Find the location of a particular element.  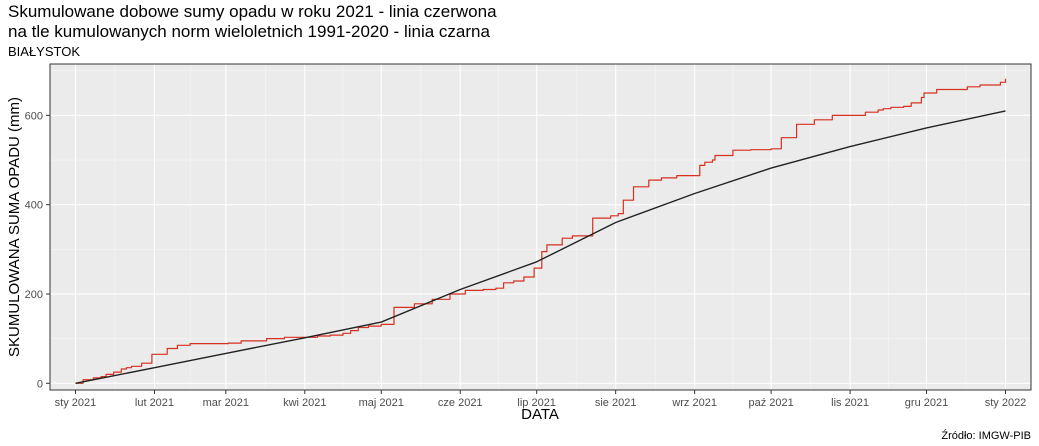

y-tick-label: 600 is located at coordinates (34, 116).